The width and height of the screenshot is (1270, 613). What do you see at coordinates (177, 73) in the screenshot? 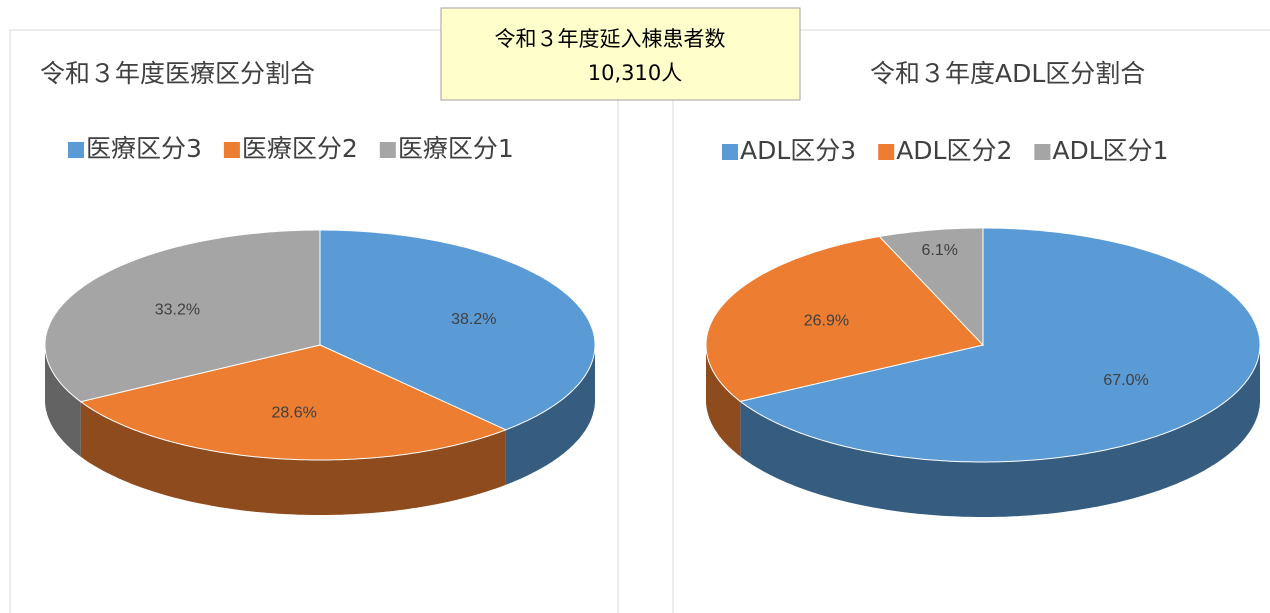
I see `chart-title: 令和３年度医療区分割合` at bounding box center [177, 73].